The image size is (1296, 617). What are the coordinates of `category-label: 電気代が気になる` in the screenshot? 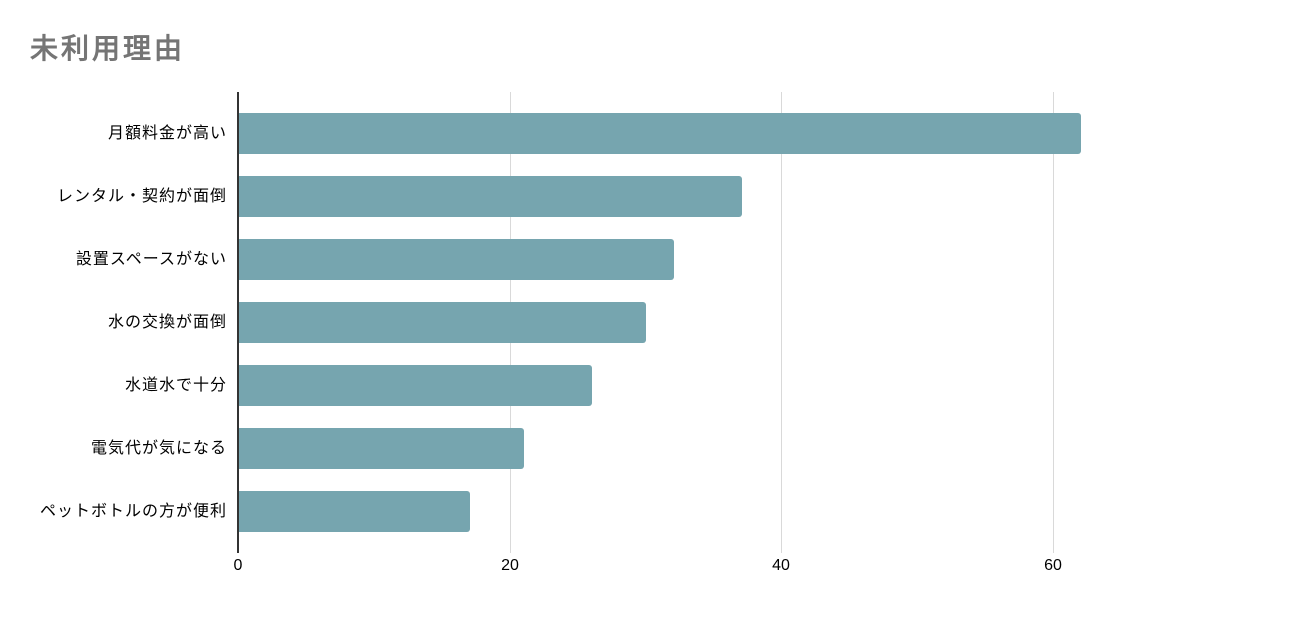 It's located at (158, 448).